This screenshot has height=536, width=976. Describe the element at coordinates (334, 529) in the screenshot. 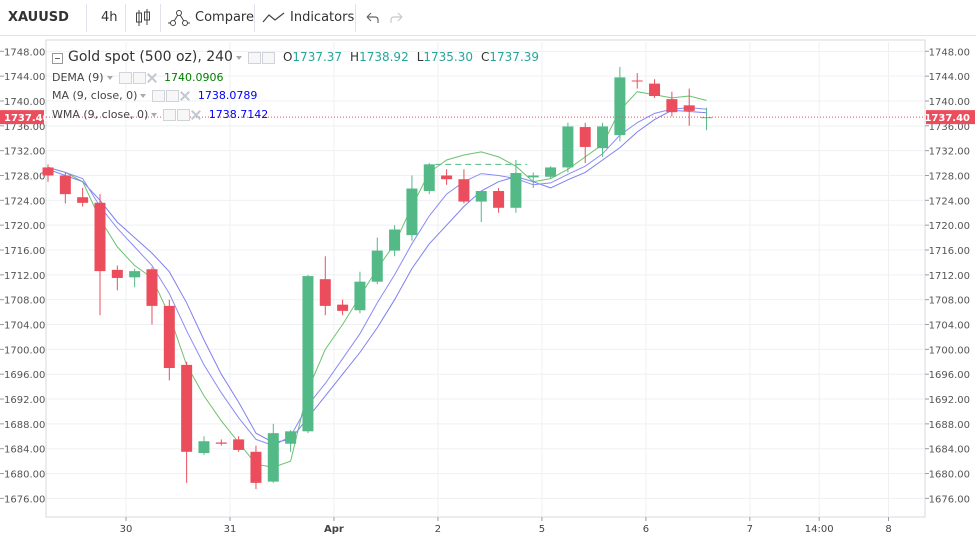

I see `x-tick-label: Apr` at that location.